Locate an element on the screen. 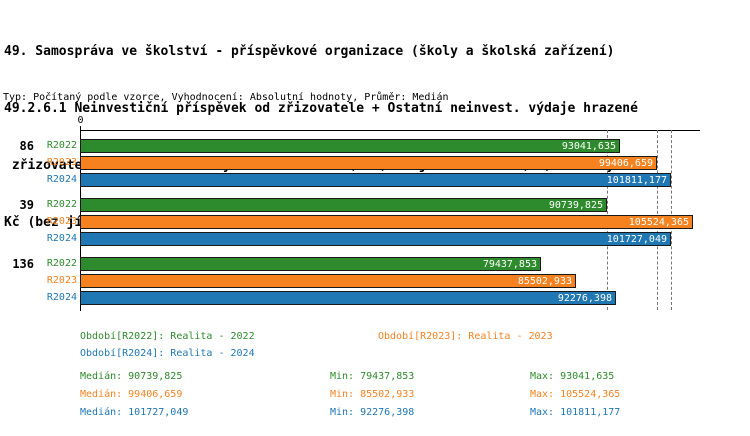 This screenshot has width=750, height=436. stat-max-r2024: Max: 101811,177 is located at coordinates (575, 412).